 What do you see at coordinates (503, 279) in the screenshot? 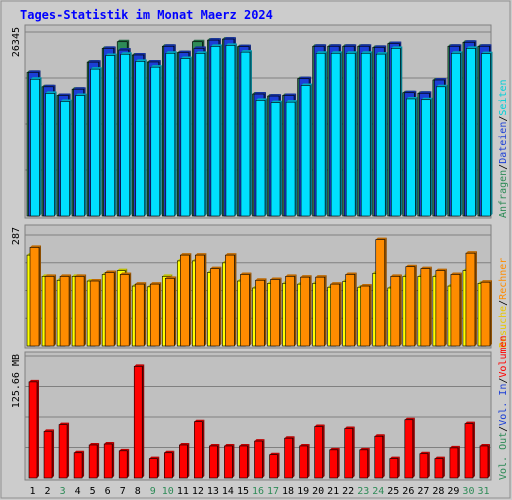
I see `legend-item-rechner: Rechner` at bounding box center [503, 279].